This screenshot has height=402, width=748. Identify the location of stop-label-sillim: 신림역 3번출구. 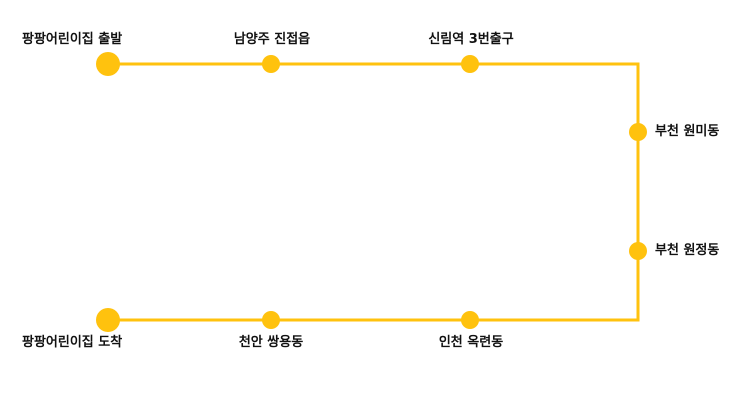
(471, 39).